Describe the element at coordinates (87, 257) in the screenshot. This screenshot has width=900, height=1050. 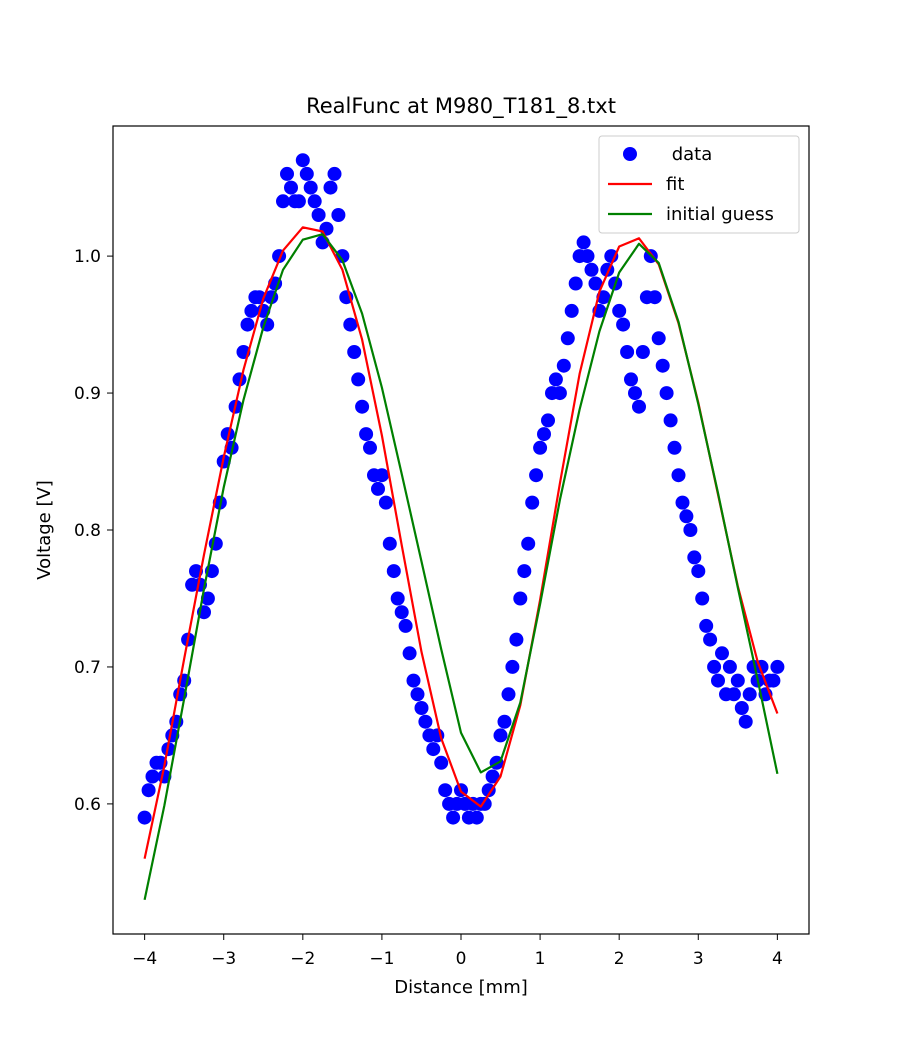
I see `y-tick-label: 1.0` at that location.